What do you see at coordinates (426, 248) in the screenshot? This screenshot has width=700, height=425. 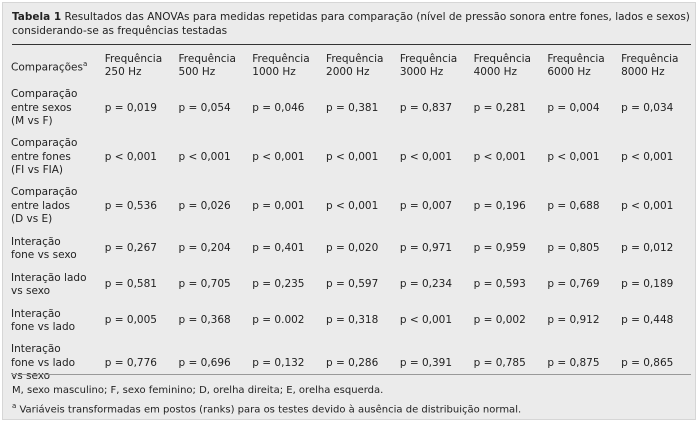 I see `p-value-cell: p = 0,971` at bounding box center [426, 248].